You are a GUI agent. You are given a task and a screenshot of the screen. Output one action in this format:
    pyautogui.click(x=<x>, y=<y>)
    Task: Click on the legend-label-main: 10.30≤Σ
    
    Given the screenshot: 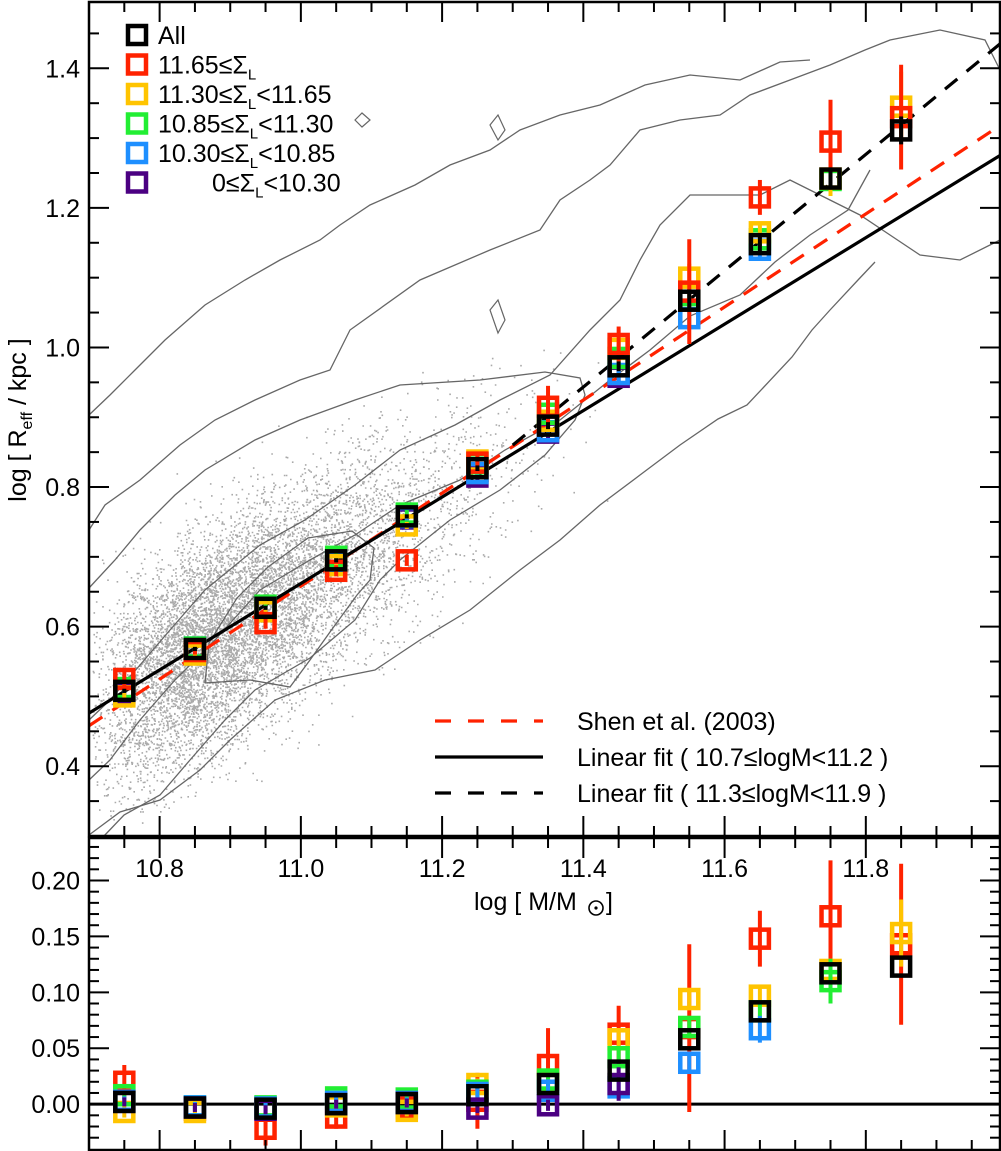 What is the action you would take?
    pyautogui.click(x=204, y=154)
    